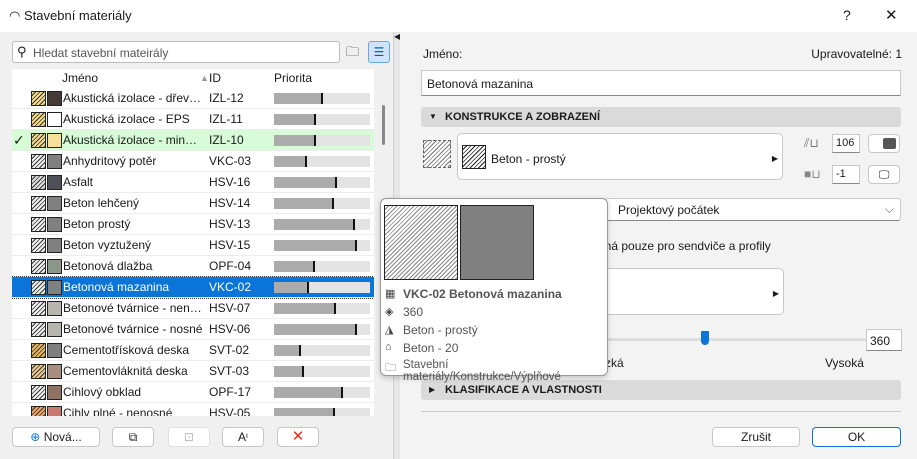  What do you see at coordinates (193, 329) in the screenshot?
I see `table-row: Betonové tvárnice - nosné HSV-06` at bounding box center [193, 329].